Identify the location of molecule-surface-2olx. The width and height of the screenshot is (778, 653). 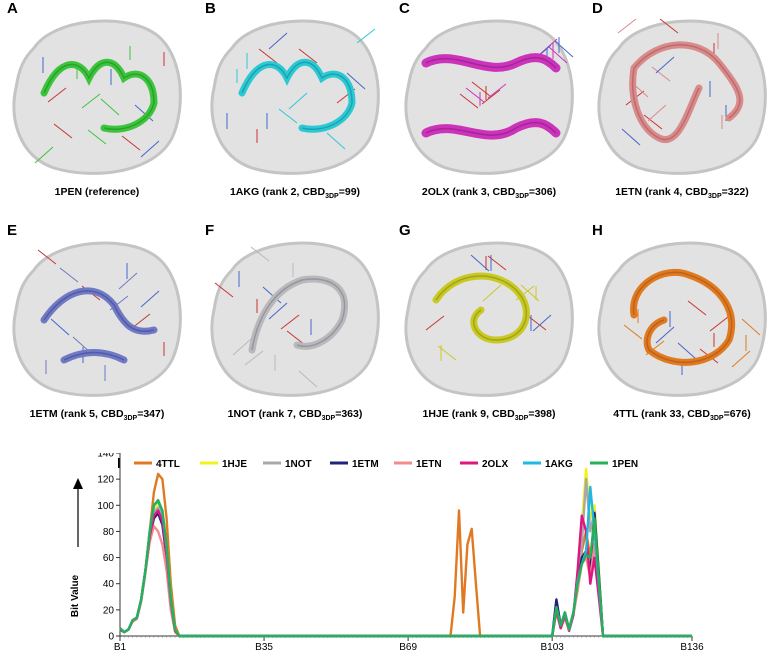
(489, 97).